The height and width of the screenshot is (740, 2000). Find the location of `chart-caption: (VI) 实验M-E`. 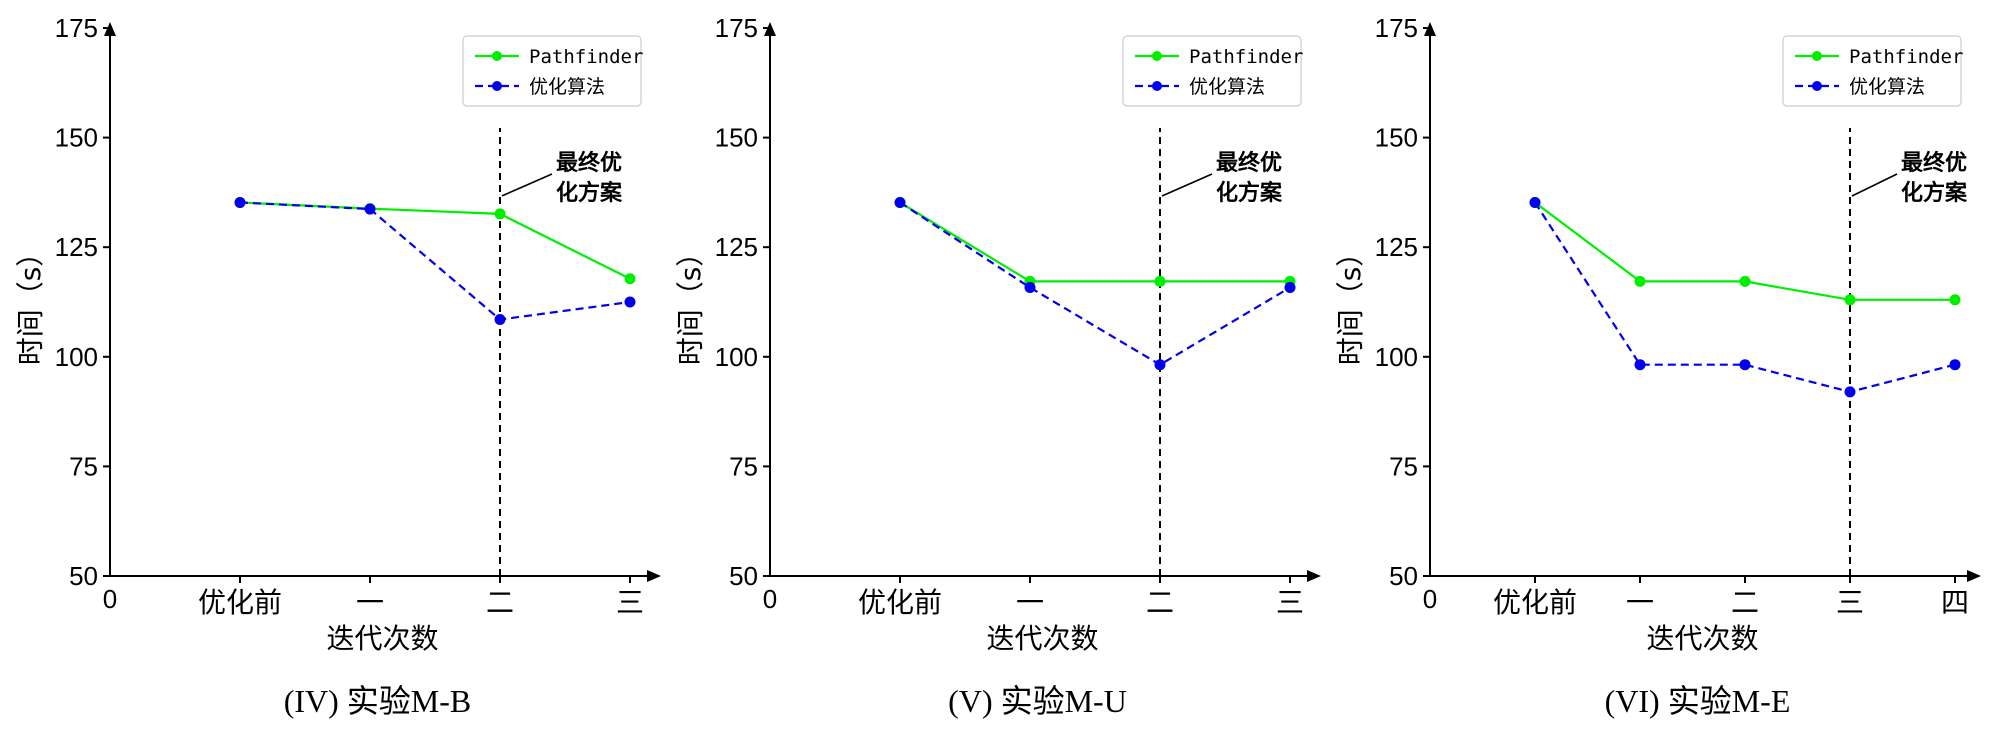

chart-caption: (VI) 实验M-E is located at coordinates (1698, 701).